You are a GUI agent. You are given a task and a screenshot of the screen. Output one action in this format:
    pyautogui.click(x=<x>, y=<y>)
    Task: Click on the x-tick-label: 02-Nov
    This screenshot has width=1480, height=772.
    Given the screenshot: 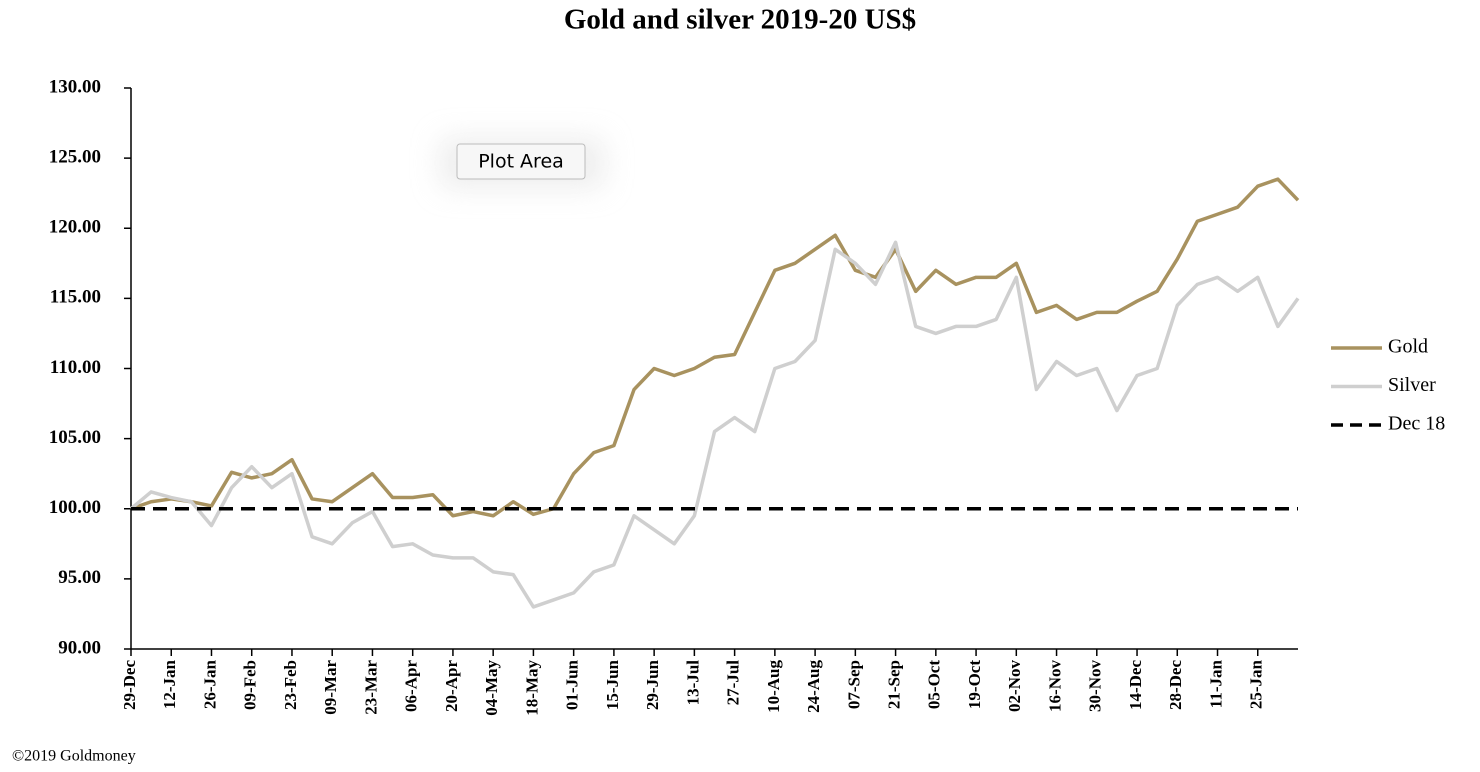 What is the action you would take?
    pyautogui.click(x=1014, y=686)
    